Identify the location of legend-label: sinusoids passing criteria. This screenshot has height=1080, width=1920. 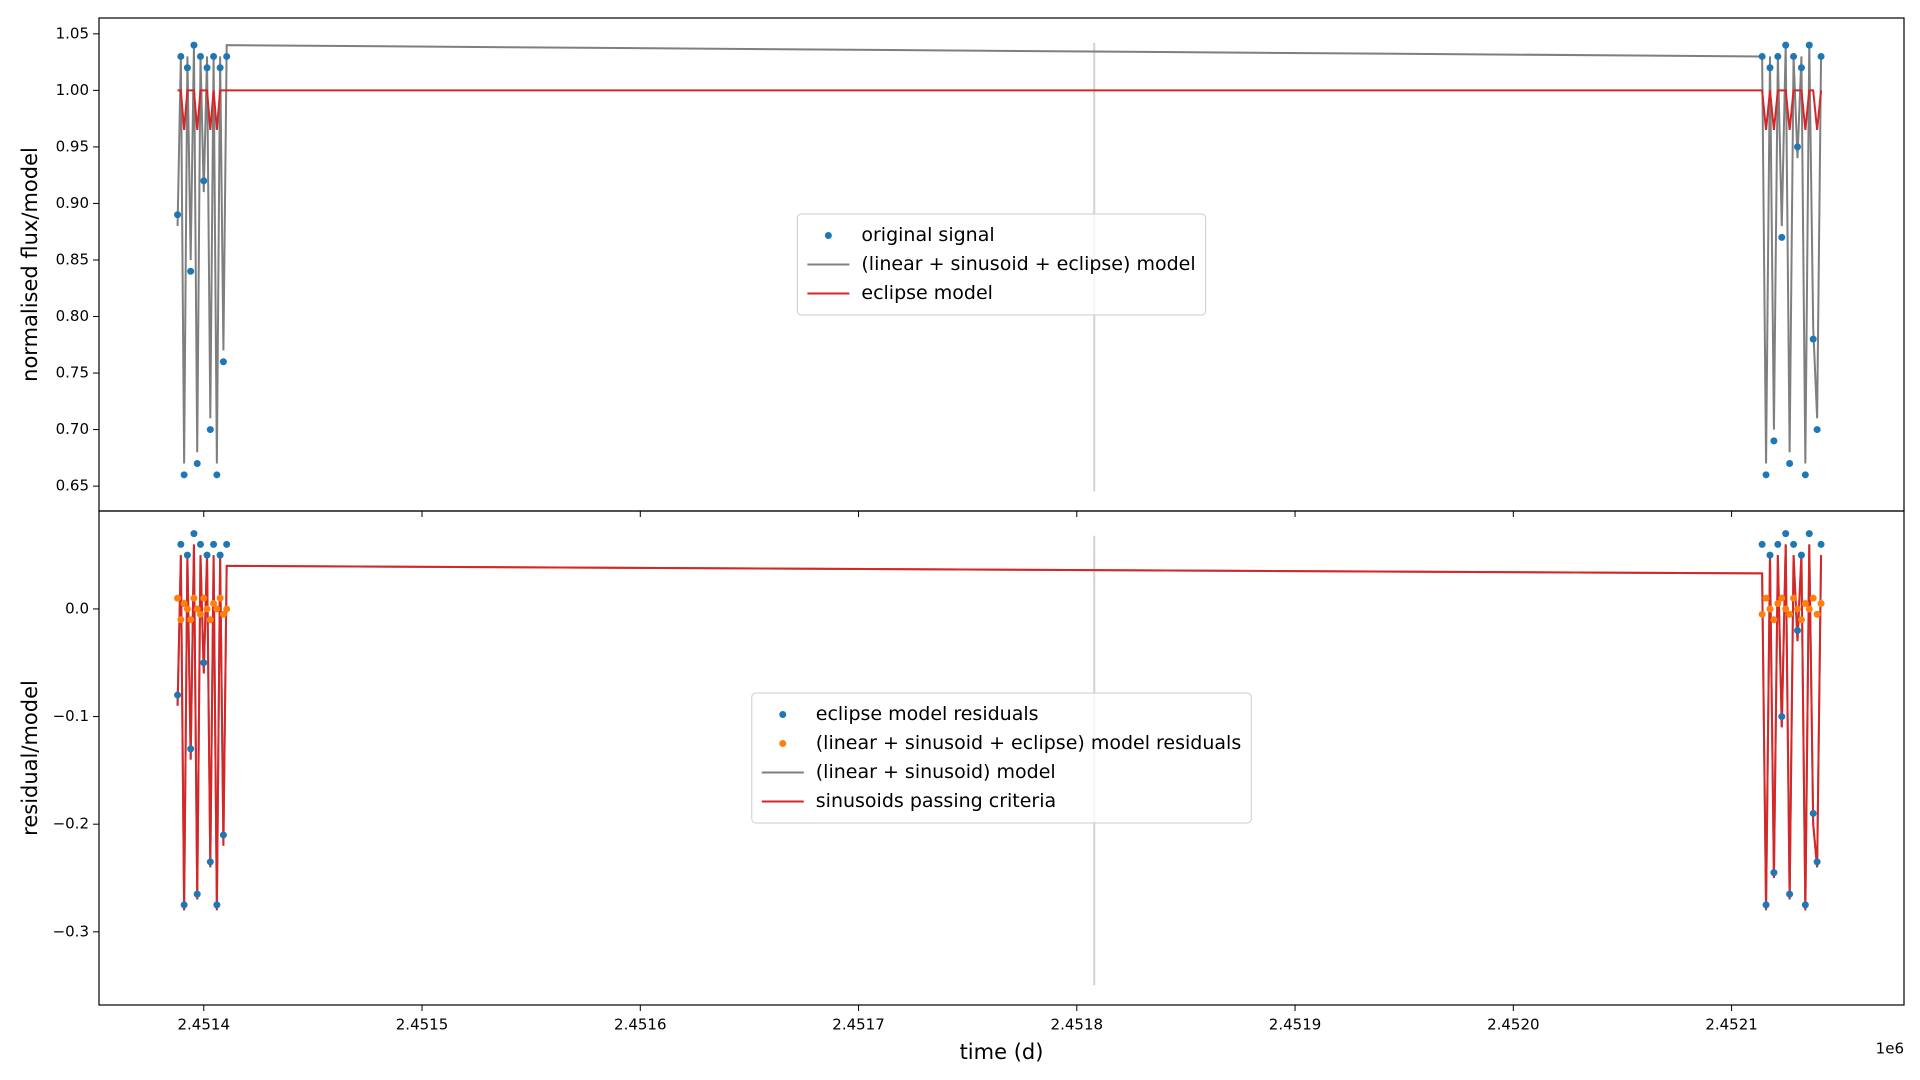
(936, 801).